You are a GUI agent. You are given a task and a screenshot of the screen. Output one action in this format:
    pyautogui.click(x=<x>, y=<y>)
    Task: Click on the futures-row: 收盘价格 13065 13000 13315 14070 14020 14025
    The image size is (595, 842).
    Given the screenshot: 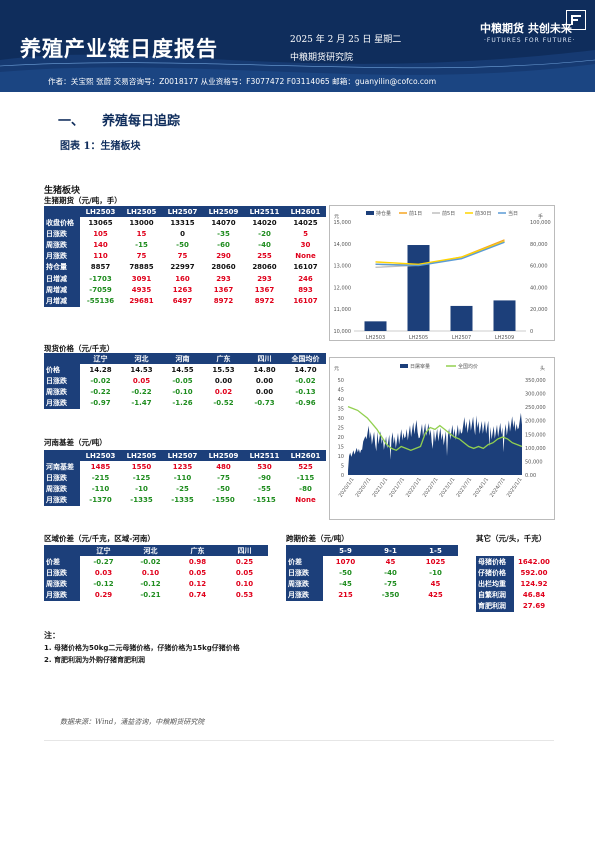 What is the action you would take?
    pyautogui.click(x=185, y=223)
    